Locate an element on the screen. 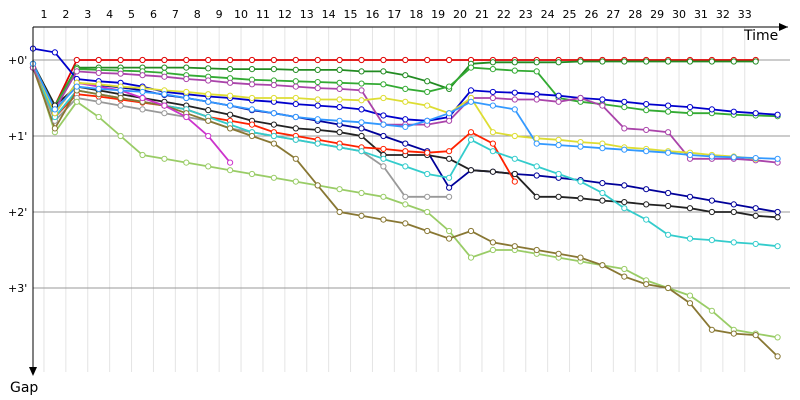  x-tick-label: 25 is located at coordinates (570, 14).